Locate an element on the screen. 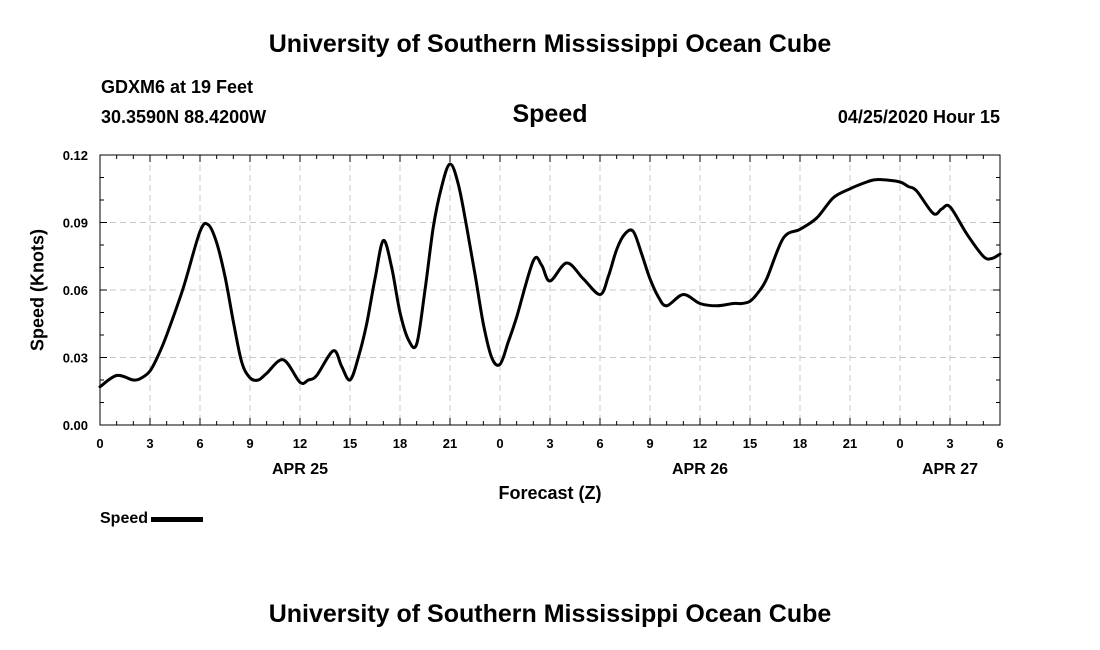 The image size is (1100, 650). date-label: APR 27 is located at coordinates (950, 469).